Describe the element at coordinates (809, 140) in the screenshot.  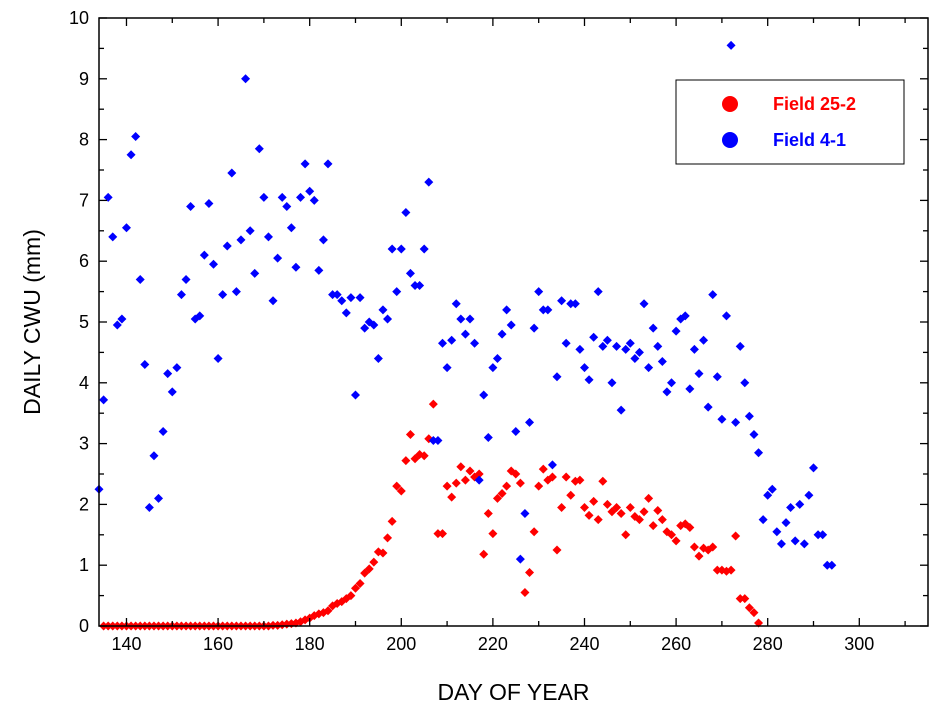
I see `legend-label-field-4-1: Field 4-1` at that location.